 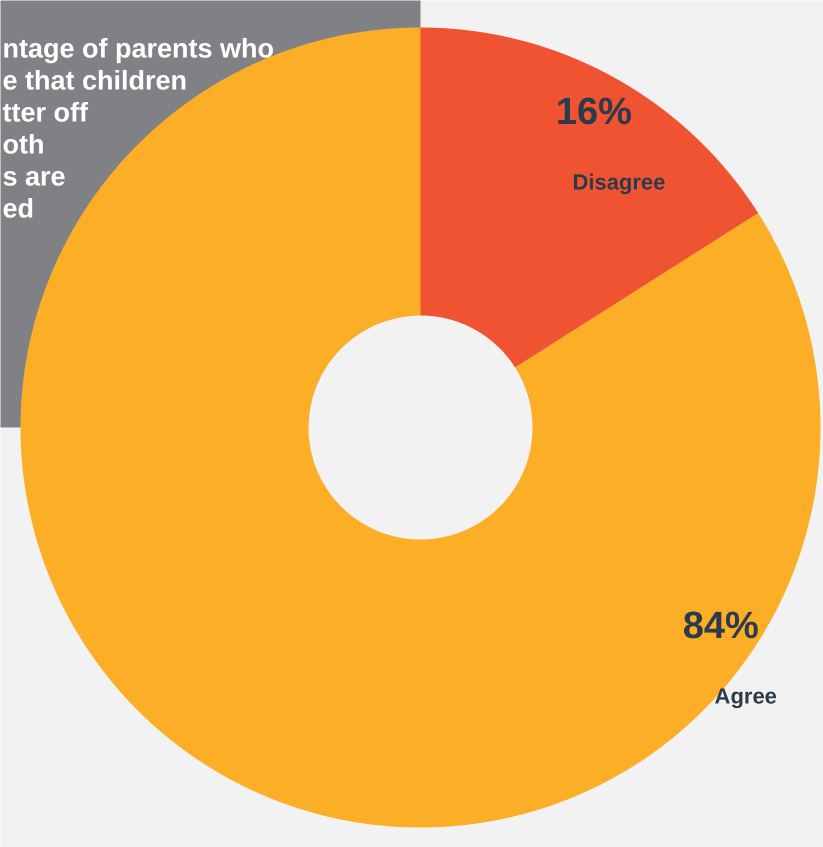 I want to click on data-label: 84%, so click(x=720, y=626).